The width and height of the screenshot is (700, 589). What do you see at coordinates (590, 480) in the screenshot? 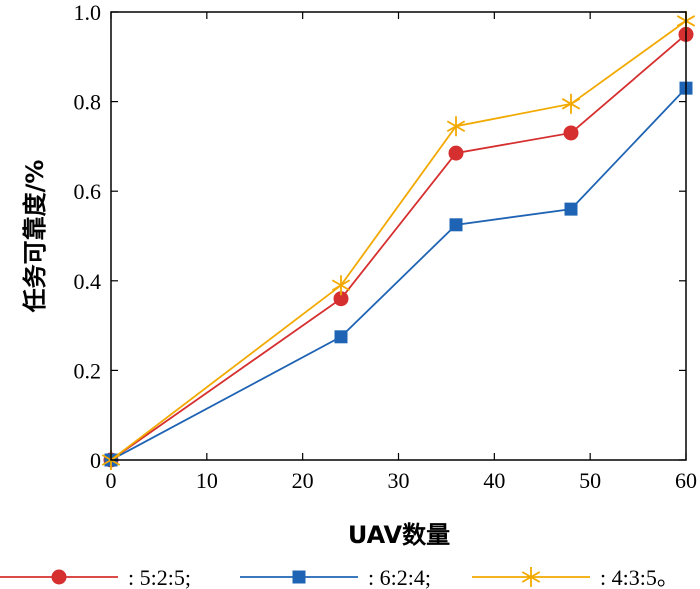
I see `x-tick-label: 50` at bounding box center [590, 480].